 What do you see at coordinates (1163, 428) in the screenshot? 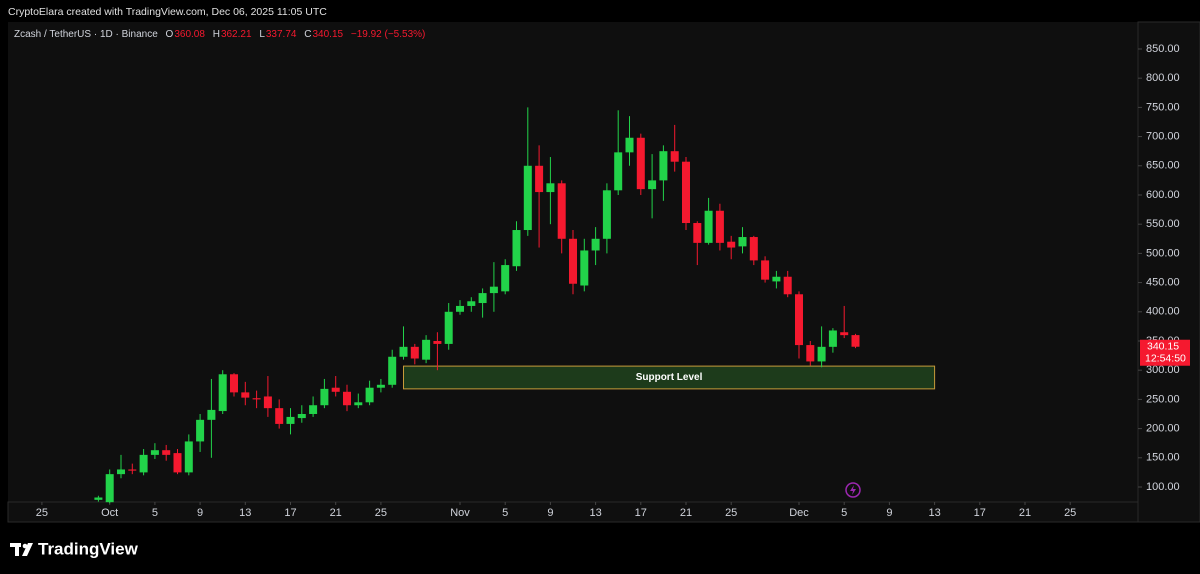
I see `y-tick-label: 200.00` at bounding box center [1163, 428].